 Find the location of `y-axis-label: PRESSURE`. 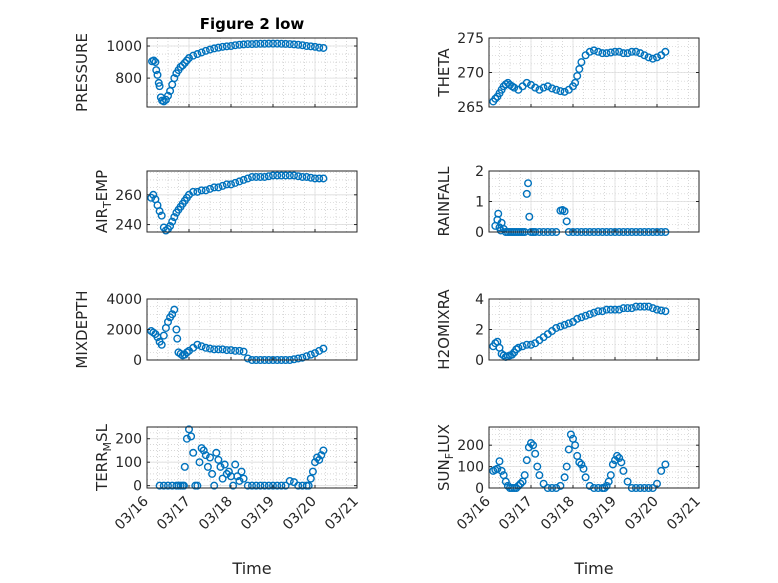

y-axis-label: PRESSURE is located at coordinates (82, 72).